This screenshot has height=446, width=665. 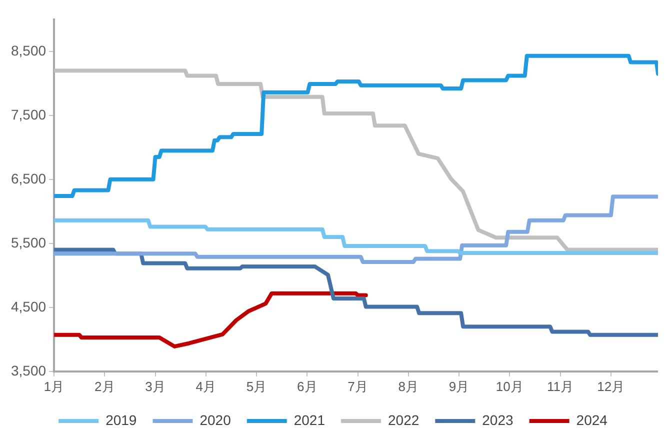 I want to click on x-tick-label: 4月, so click(x=206, y=386).